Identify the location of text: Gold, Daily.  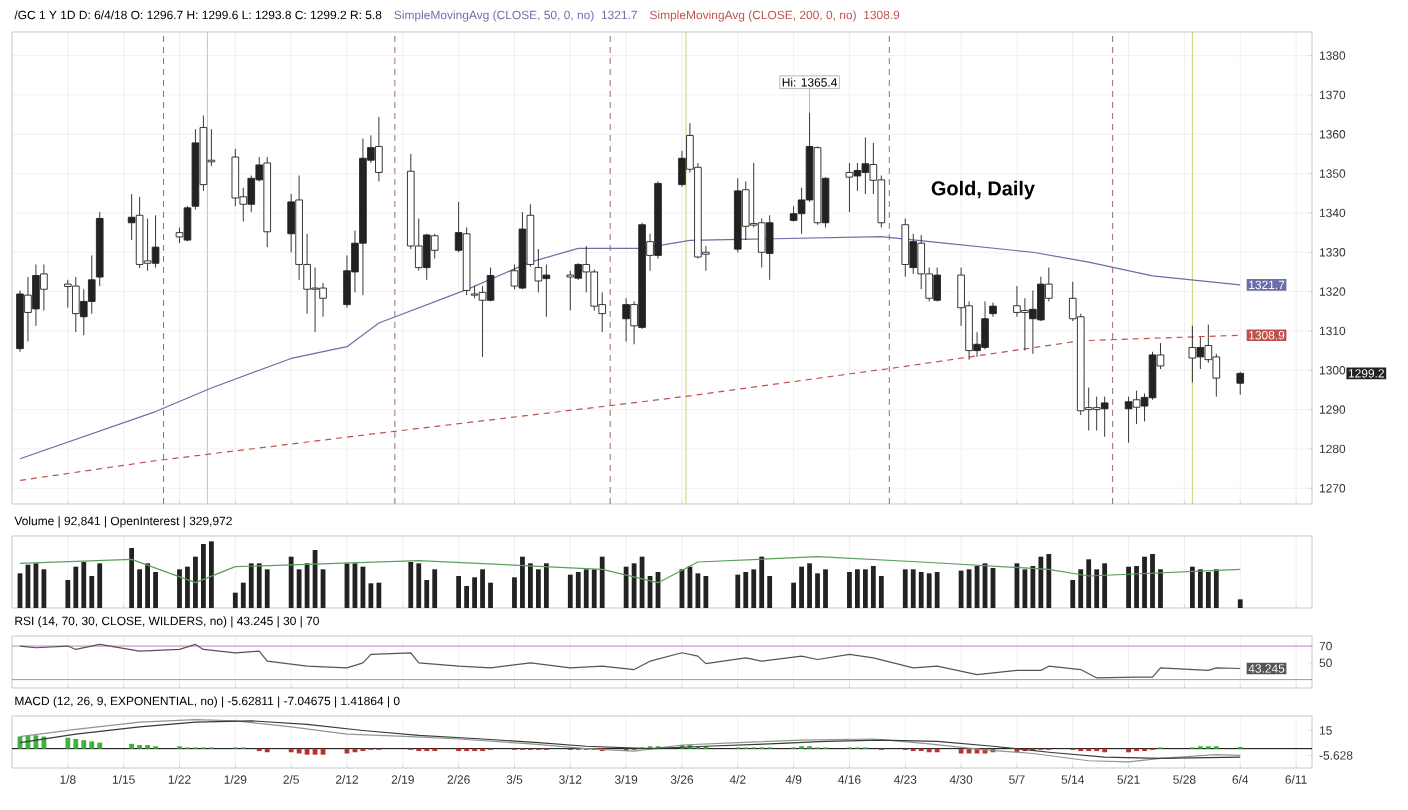
(983, 190).